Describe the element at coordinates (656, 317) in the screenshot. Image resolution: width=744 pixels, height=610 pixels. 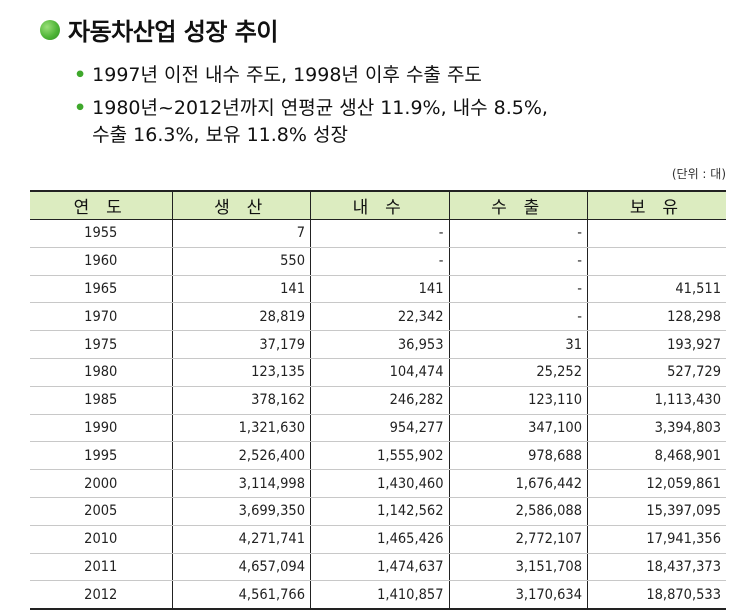
I see `cell-registered: 128,298` at that location.